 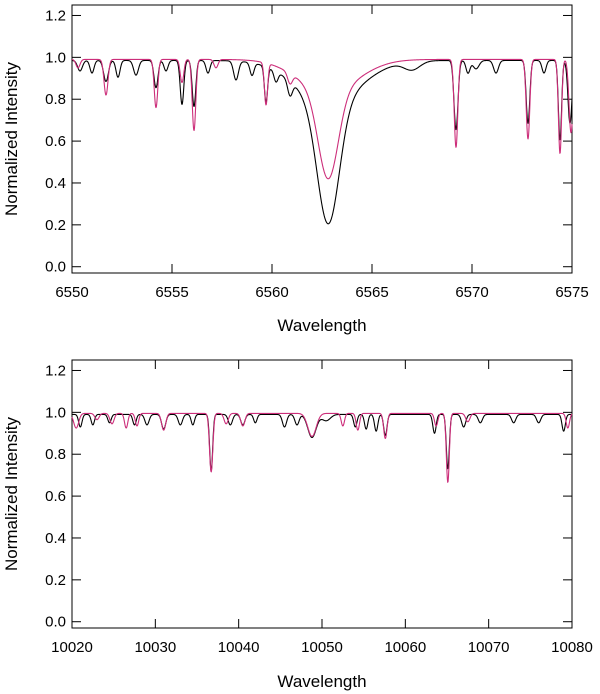 I want to click on x-tick-label: 10080, so click(x=572, y=647).